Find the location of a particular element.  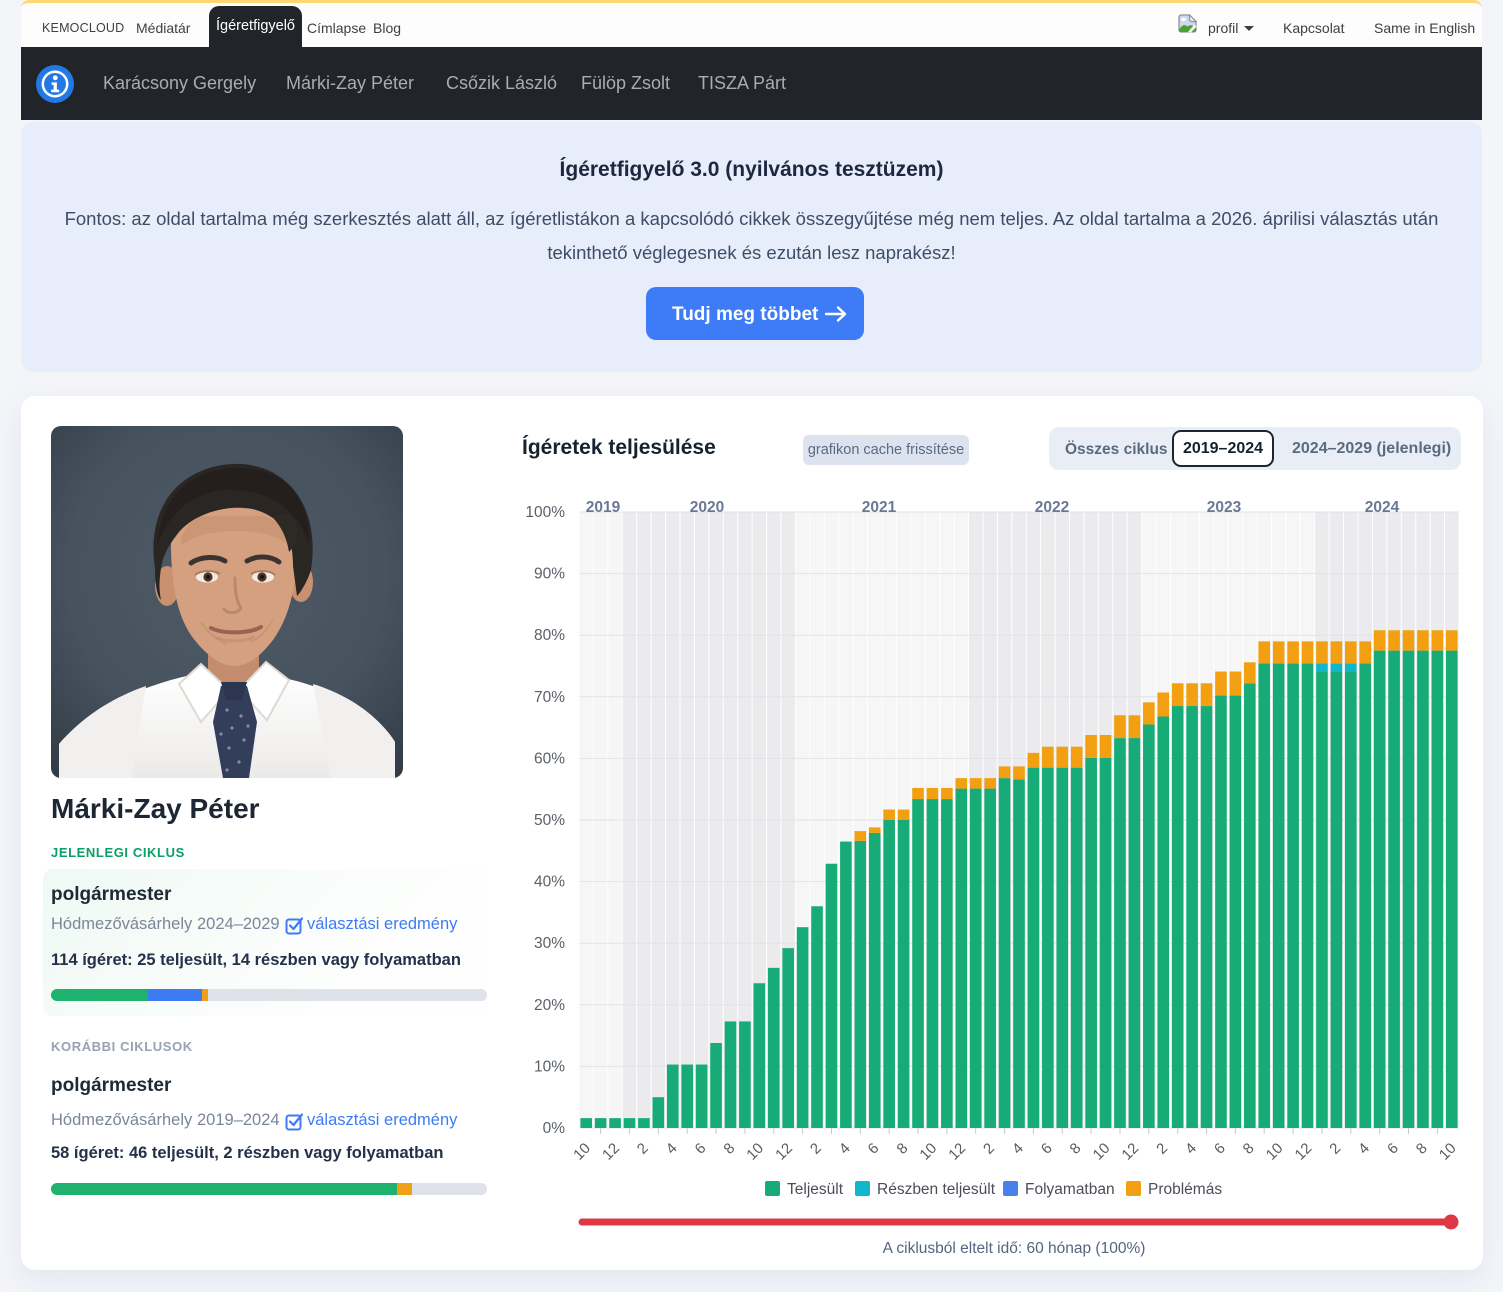

svg-text: 2020 is located at coordinates (707, 507).